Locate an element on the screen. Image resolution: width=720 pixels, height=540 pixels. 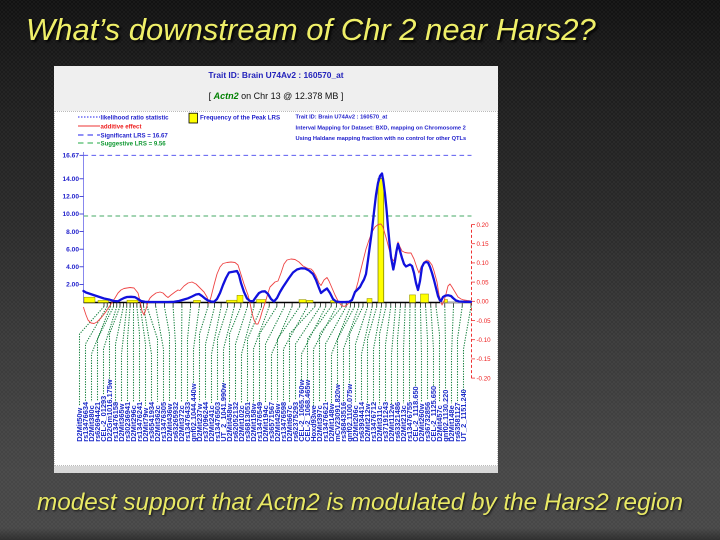
svg-text: D2Mit667c is located at coordinates (289, 423).